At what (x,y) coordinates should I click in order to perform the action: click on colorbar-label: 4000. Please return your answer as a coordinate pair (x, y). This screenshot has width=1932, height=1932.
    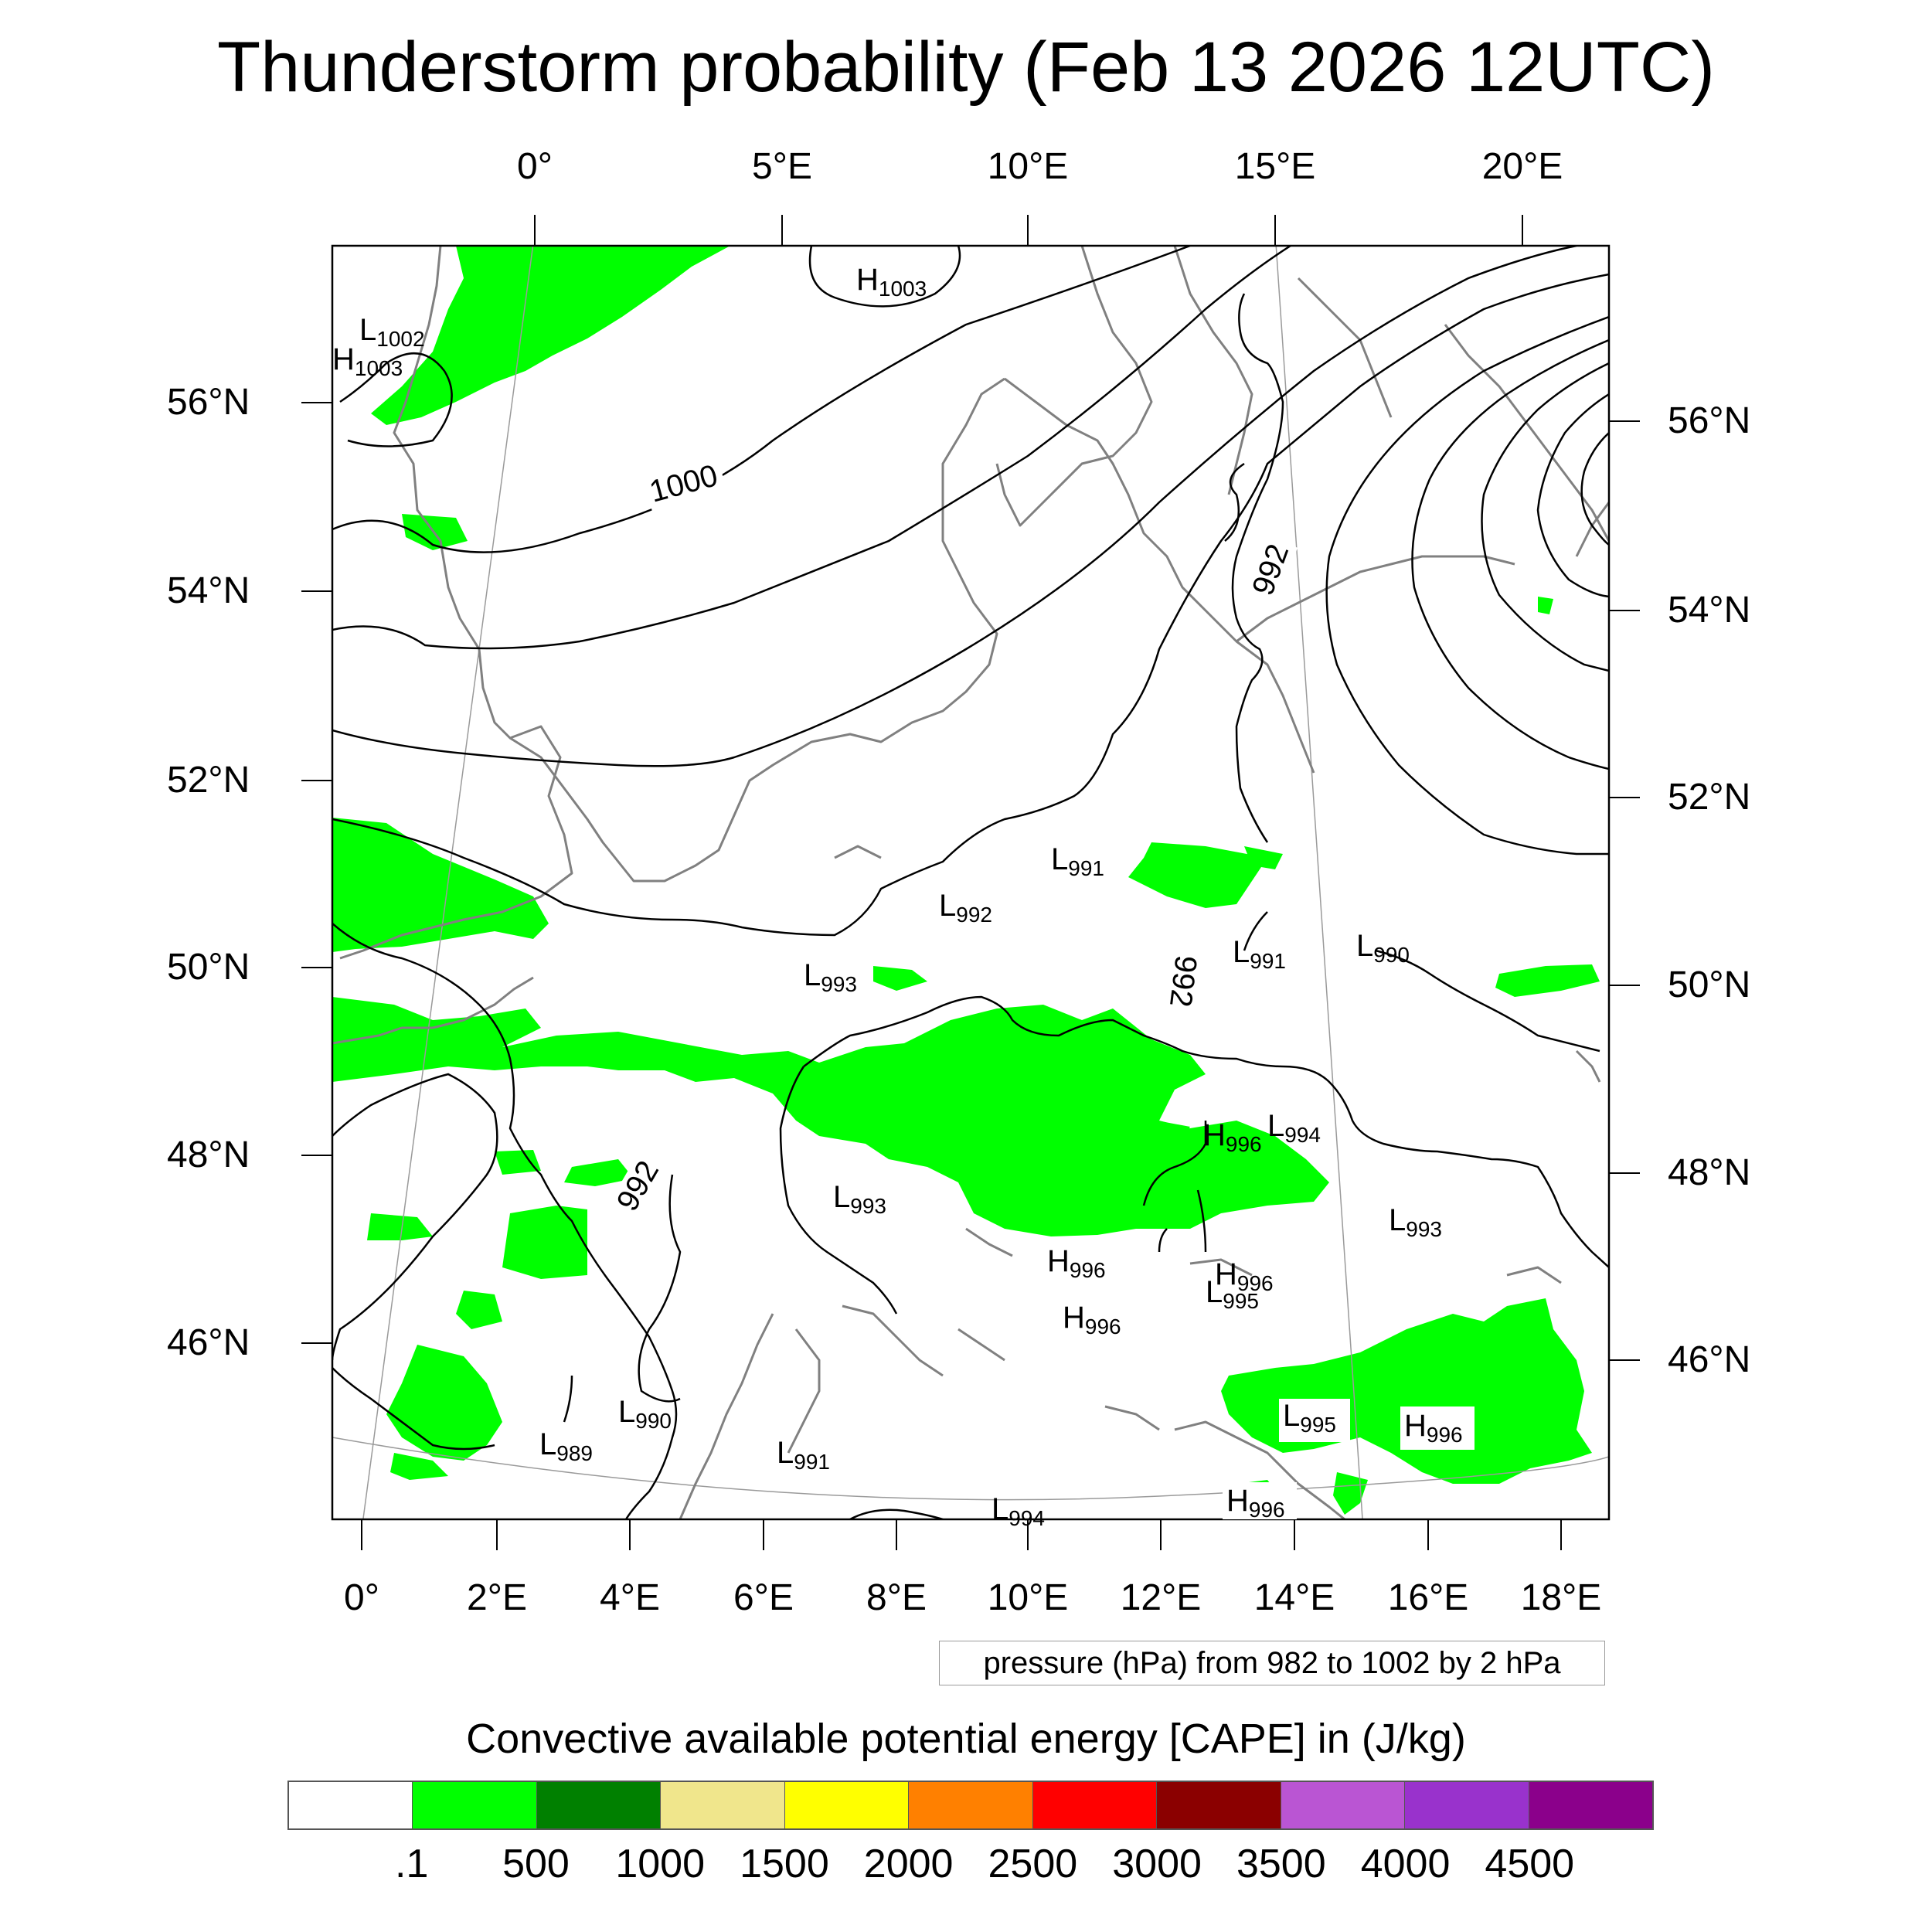
    Looking at the image, I should click on (1405, 1864).